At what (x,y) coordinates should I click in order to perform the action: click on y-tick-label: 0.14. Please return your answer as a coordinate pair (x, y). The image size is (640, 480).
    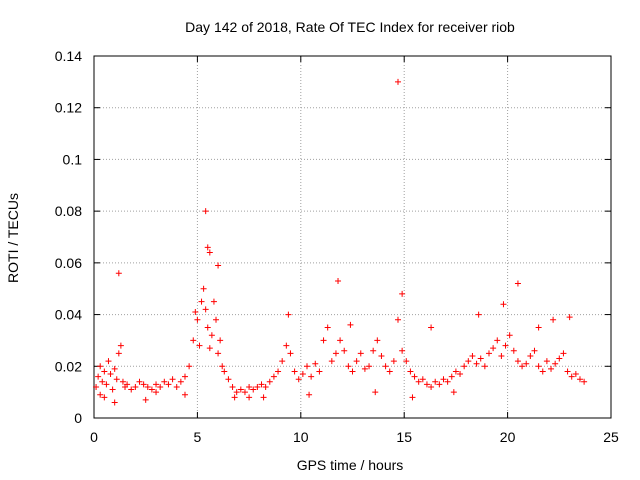
    Looking at the image, I should click on (68, 56).